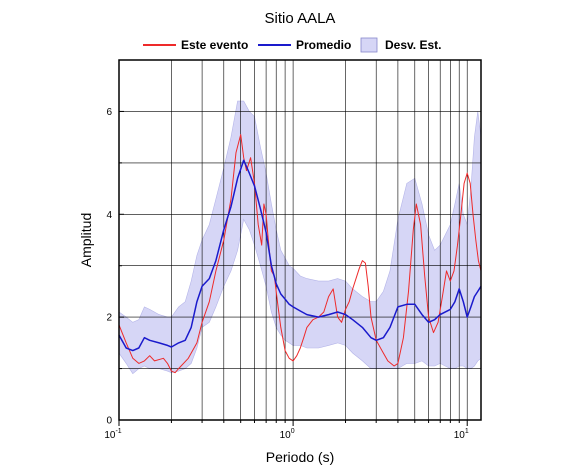 Image resolution: width=586 pixels, height=475 pixels. What do you see at coordinates (214, 45) in the screenshot?
I see `legend-label-este-evento: Este evento` at bounding box center [214, 45].